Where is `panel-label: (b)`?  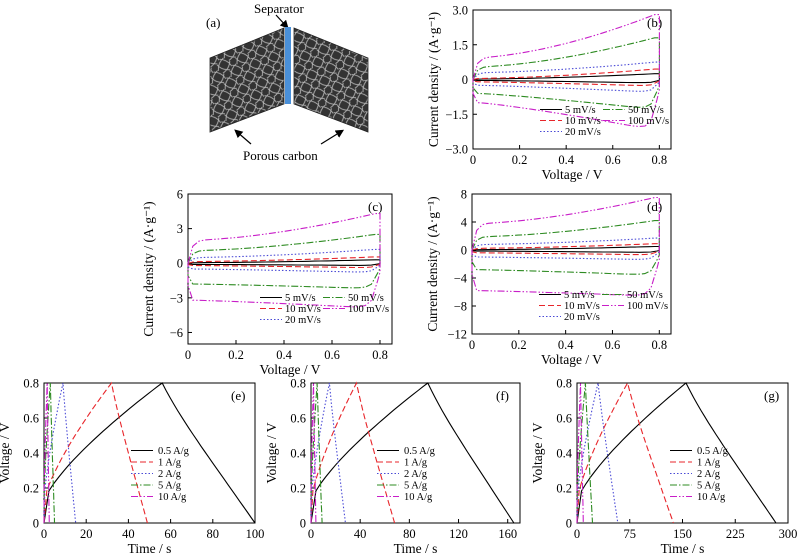 panel-label: (b) is located at coordinates (654, 22).